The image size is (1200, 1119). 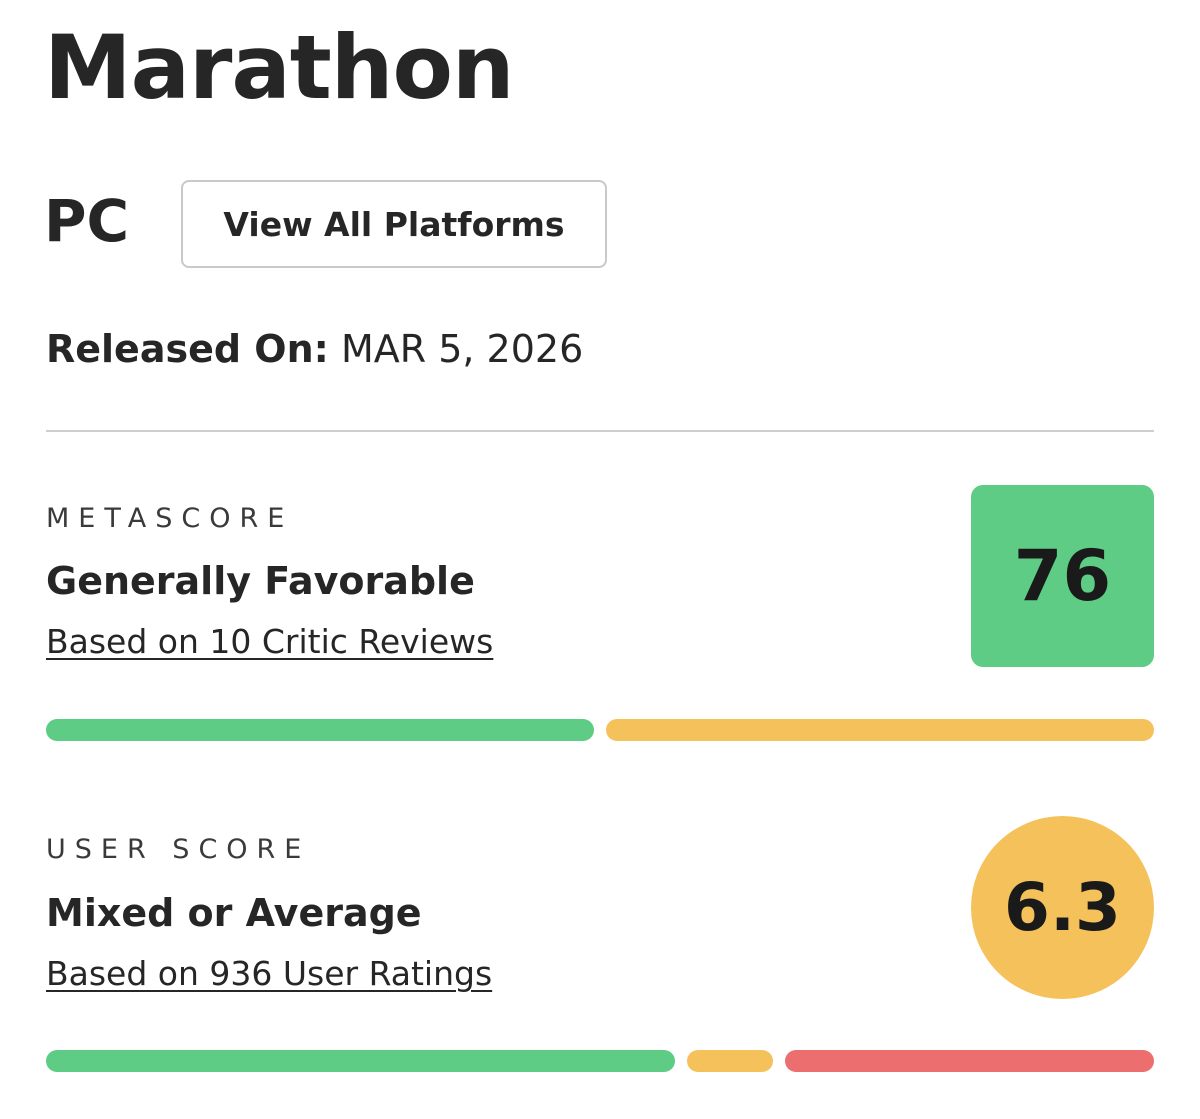 I want to click on release-info: Released On: MAR 5, 2026, so click(x=314, y=349).